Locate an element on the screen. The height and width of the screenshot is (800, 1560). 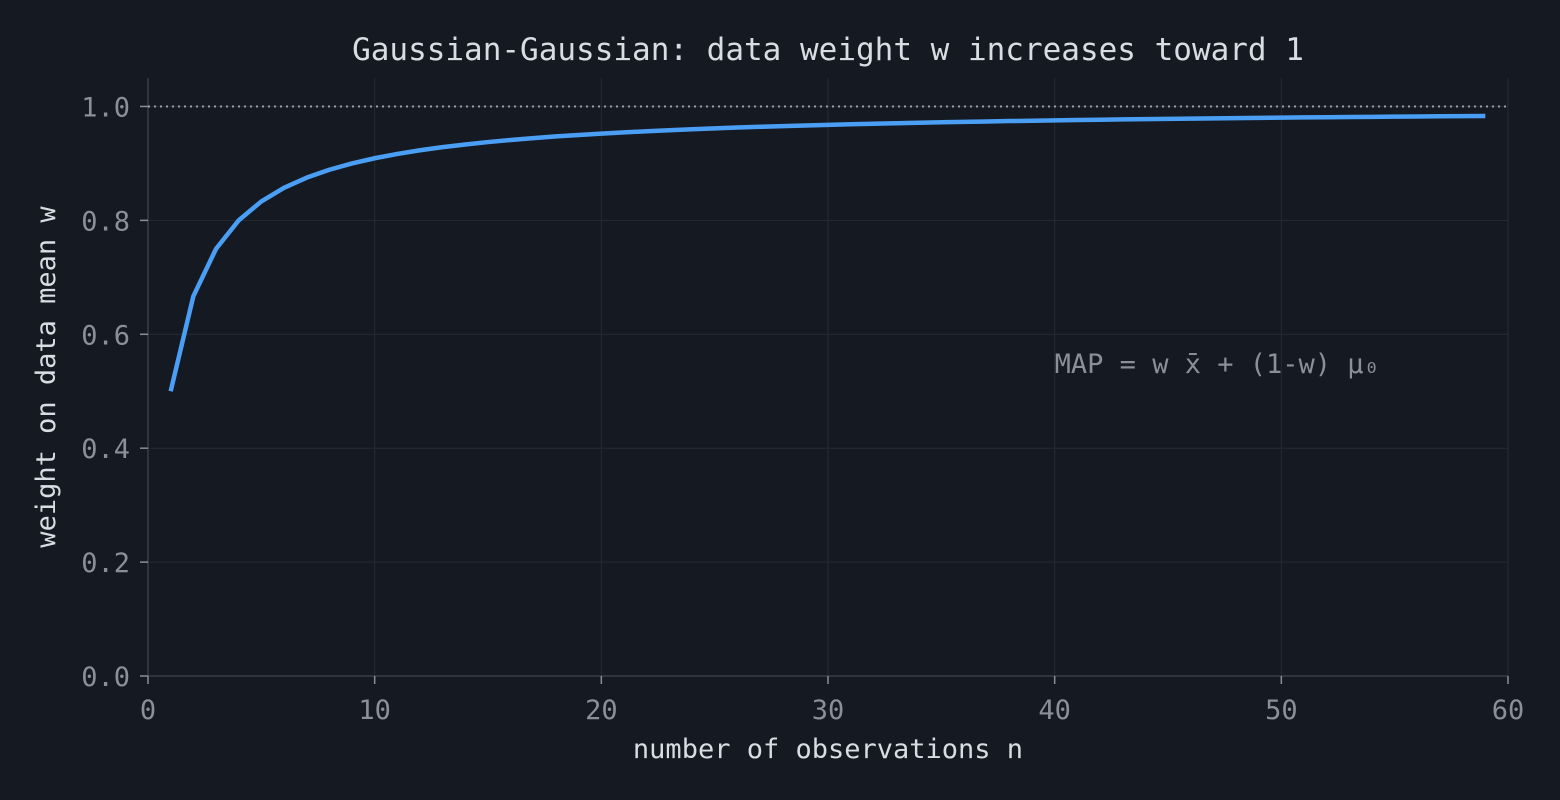
x-tick-label-60: 60 is located at coordinates (1508, 710).